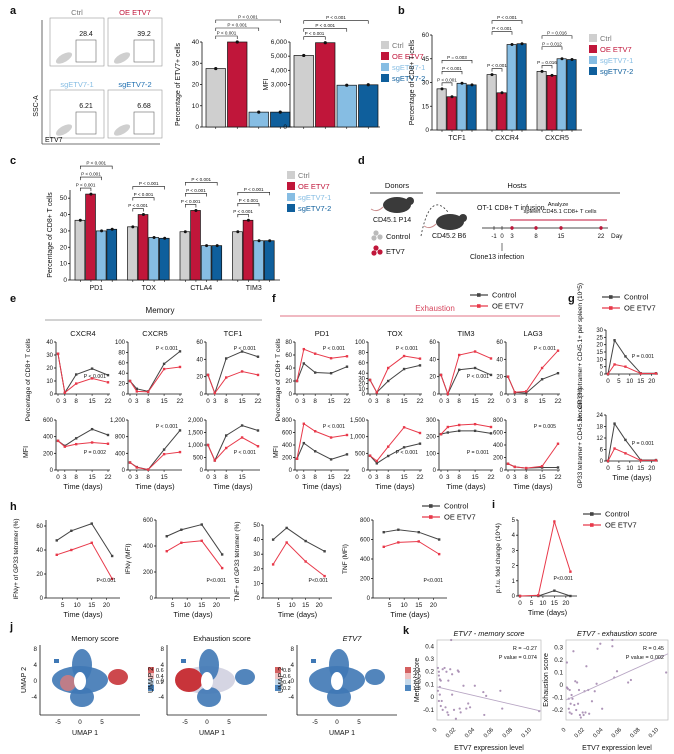  Describe the element at coordinates (417, 683) in the screenshot. I see `colorbar-label: 1.9` at that location.